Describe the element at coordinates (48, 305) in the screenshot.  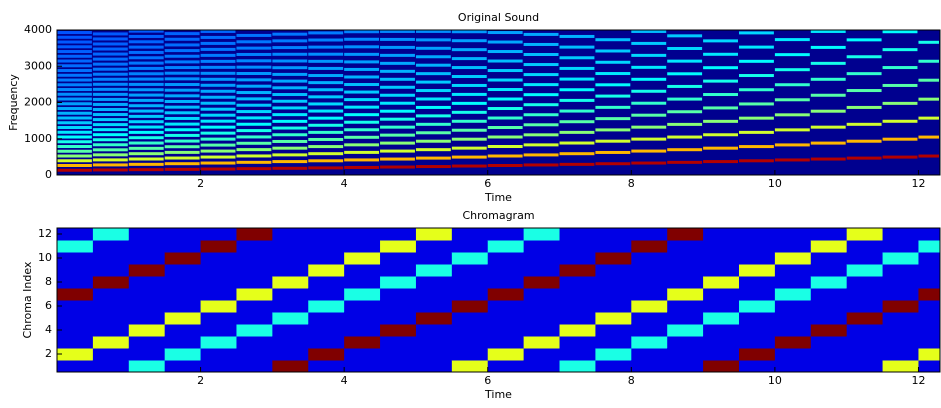
I see `y-tick-label: 6` at that location.